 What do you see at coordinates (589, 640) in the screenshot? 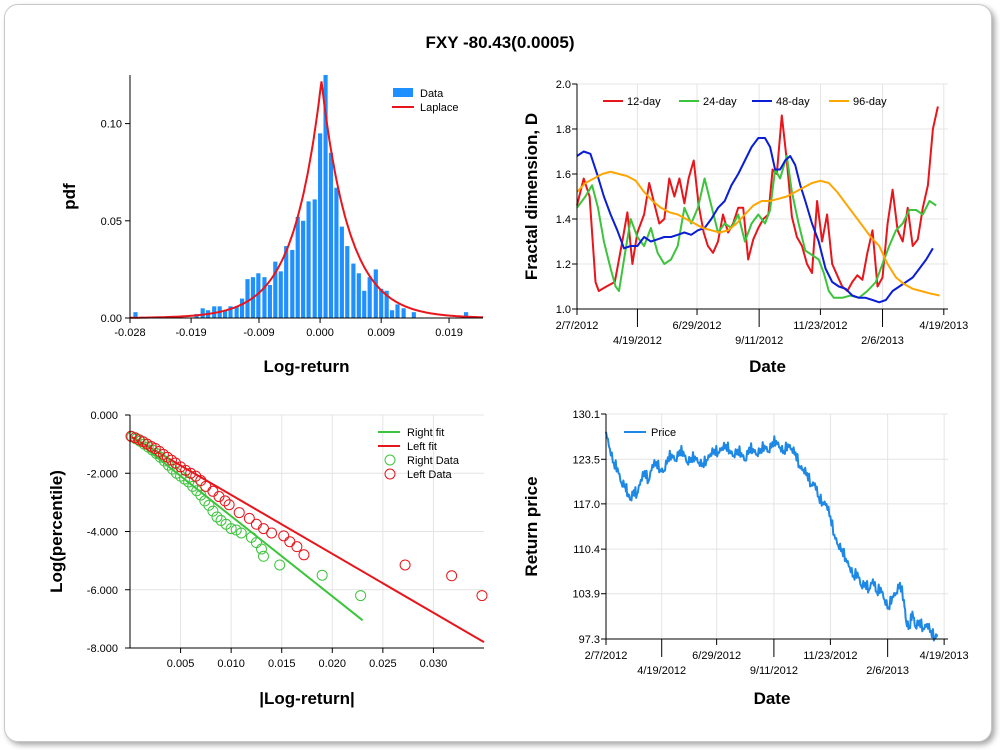
I see `y-tick-label: 97.3` at bounding box center [589, 640].